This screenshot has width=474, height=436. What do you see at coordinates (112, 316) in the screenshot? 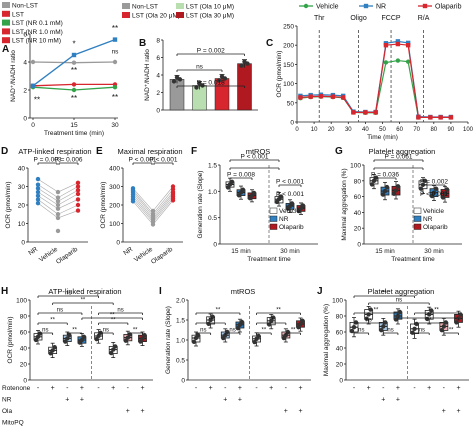
I see `h-b10-annotation: **` at bounding box center [112, 316].